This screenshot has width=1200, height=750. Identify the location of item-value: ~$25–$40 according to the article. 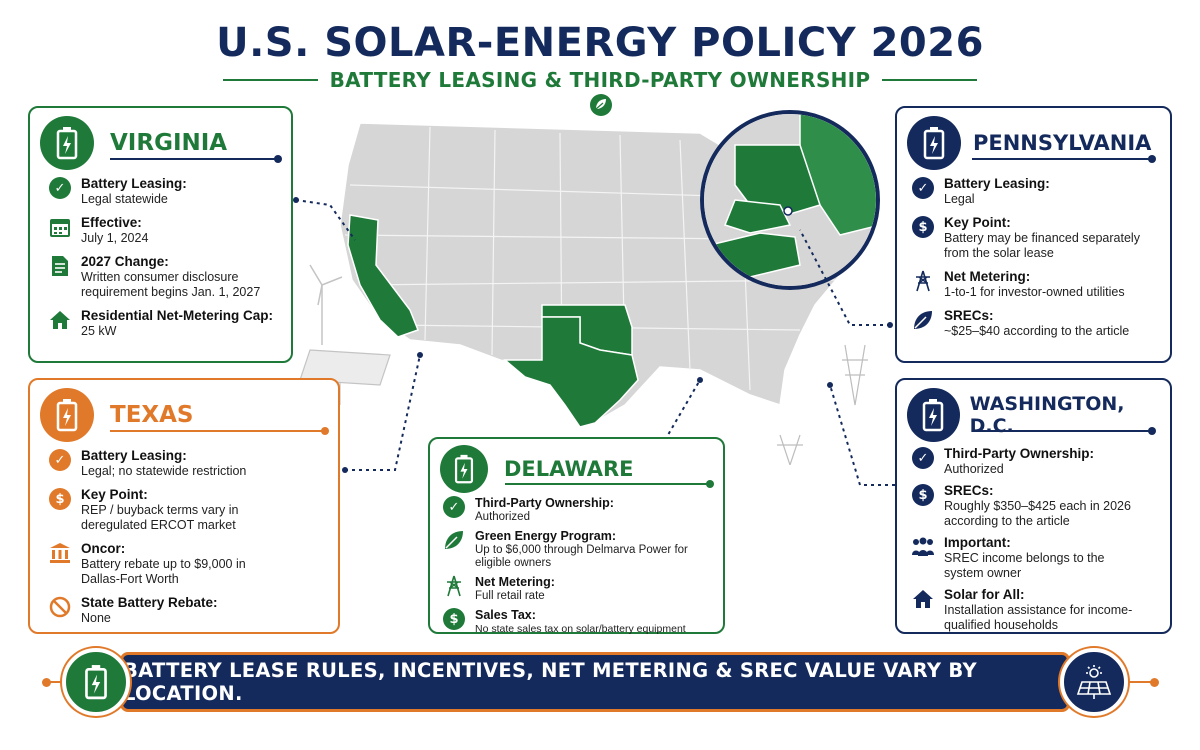
(1037, 331).